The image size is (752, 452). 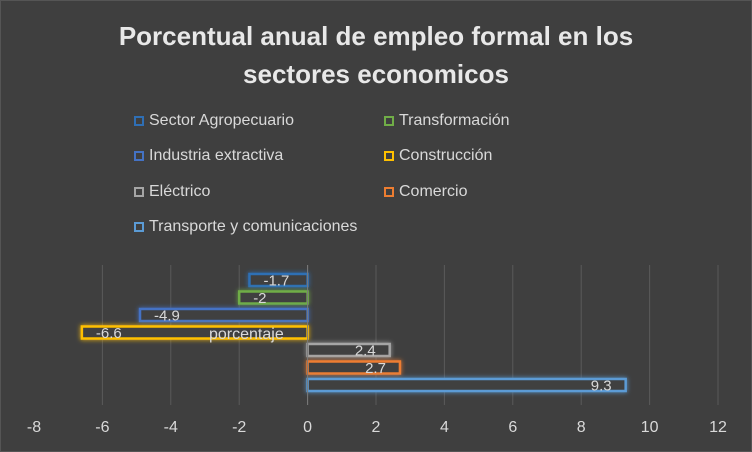 I want to click on legend-item: Comercio, so click(x=425, y=192).